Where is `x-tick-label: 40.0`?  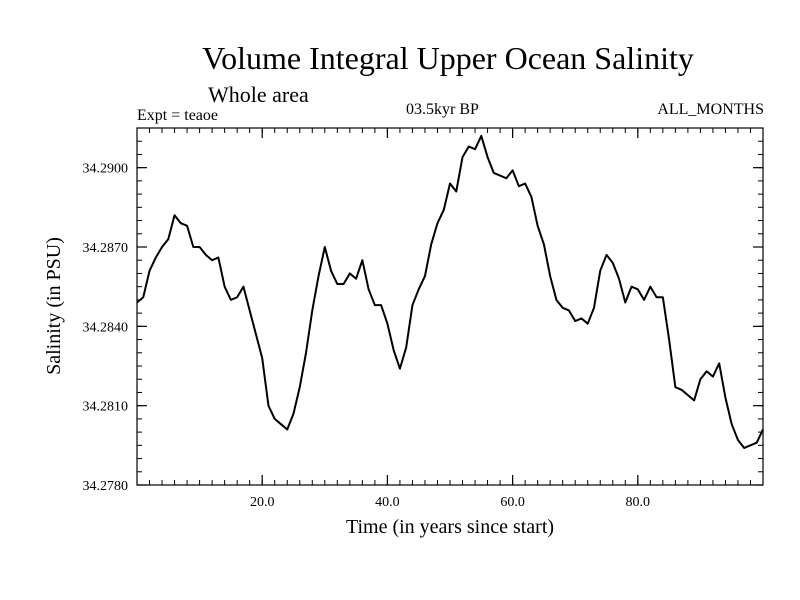 x-tick-label: 40.0 is located at coordinates (387, 502).